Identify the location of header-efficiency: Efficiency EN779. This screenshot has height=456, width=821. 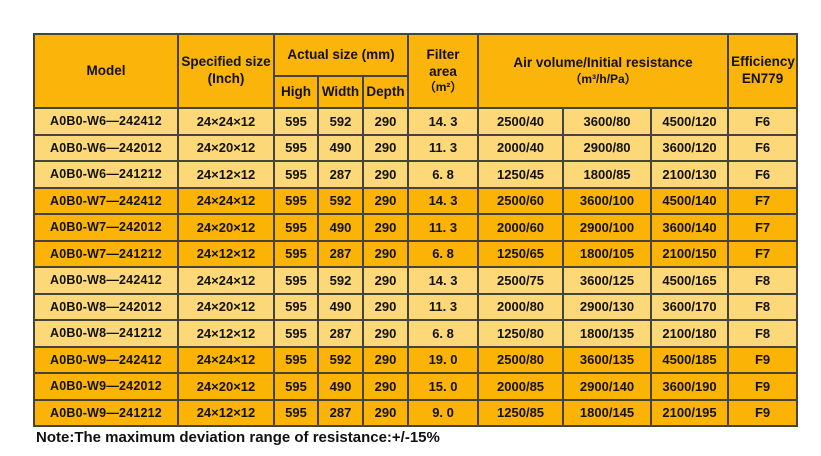
(763, 71).